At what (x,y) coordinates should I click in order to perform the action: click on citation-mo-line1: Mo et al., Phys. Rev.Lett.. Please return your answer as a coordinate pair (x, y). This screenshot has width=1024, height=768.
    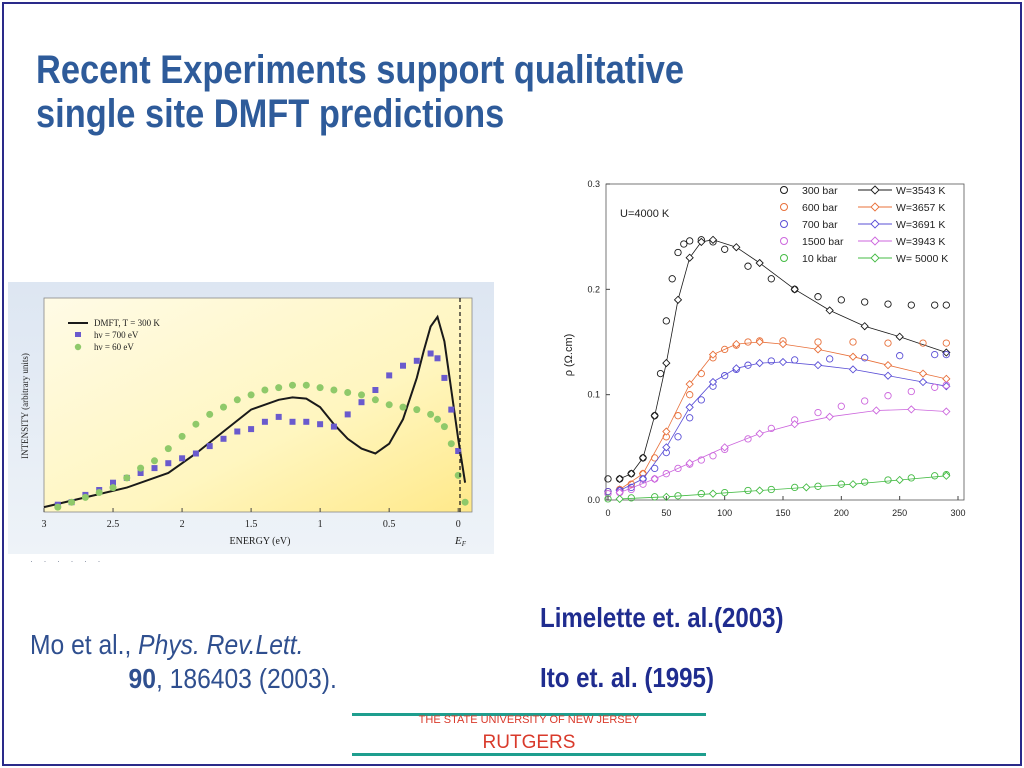
    Looking at the image, I should click on (183, 645).